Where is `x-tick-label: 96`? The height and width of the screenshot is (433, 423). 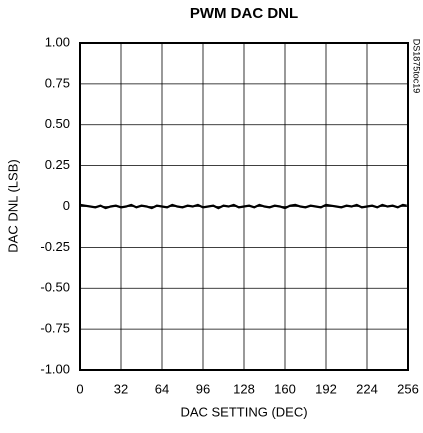 x-tick-label: 96 is located at coordinates (203, 388).